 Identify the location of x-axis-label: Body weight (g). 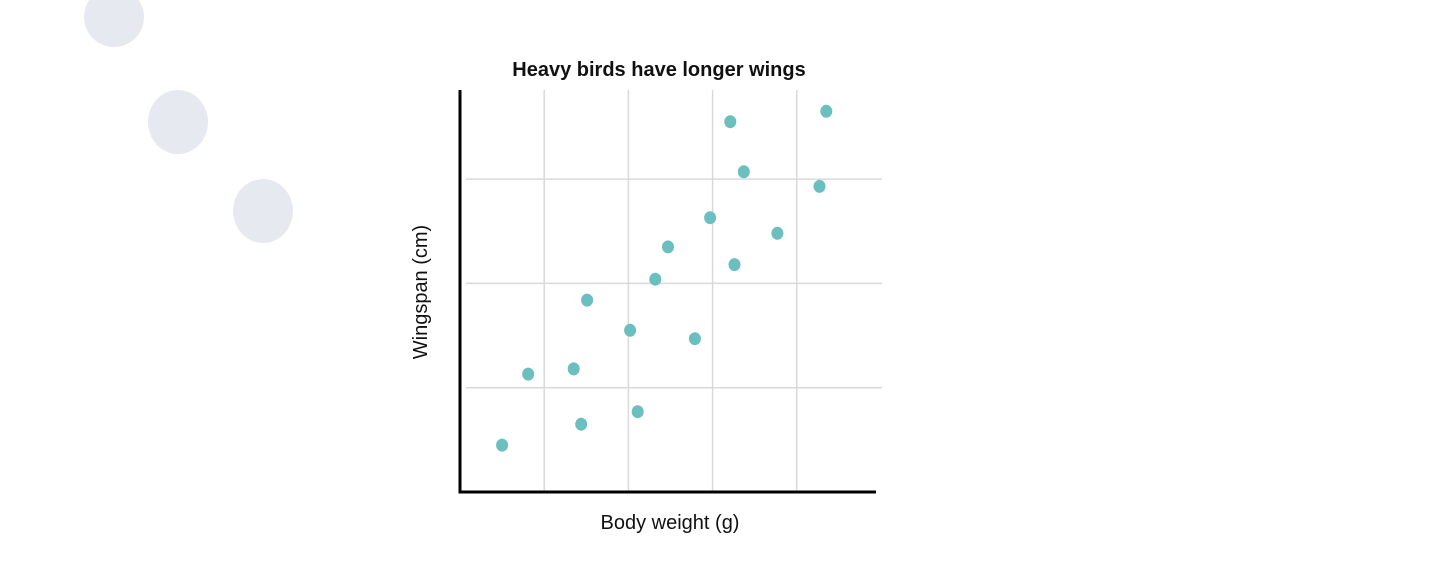
(670, 523).